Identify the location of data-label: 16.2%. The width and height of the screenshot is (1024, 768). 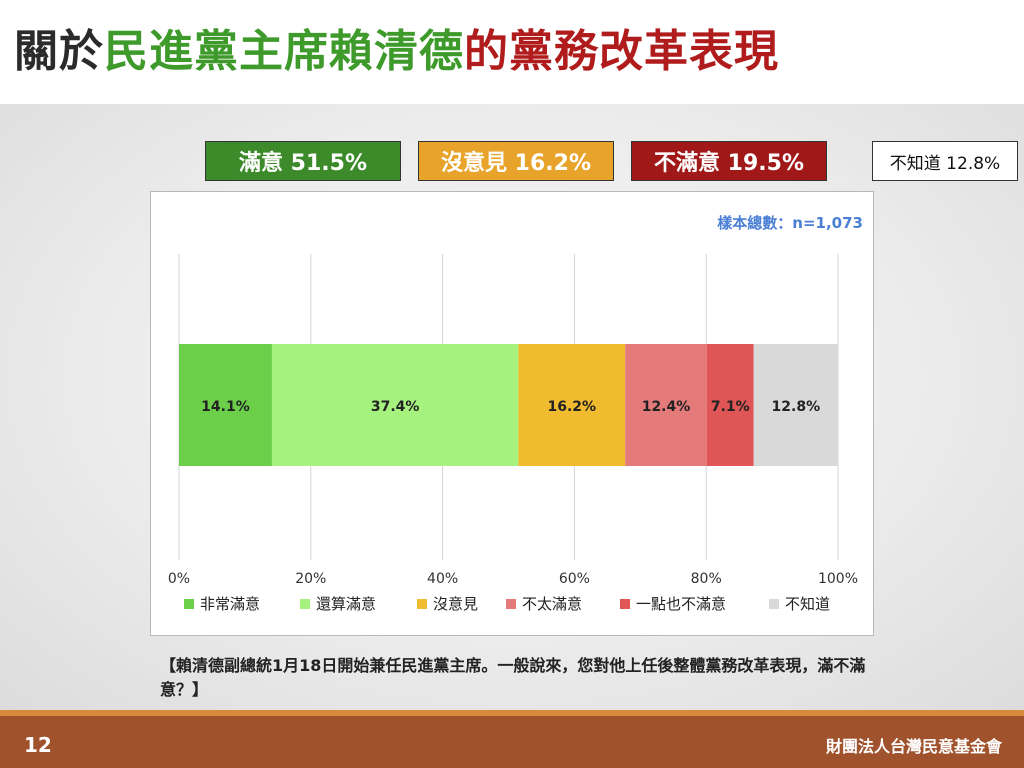
(571, 407).